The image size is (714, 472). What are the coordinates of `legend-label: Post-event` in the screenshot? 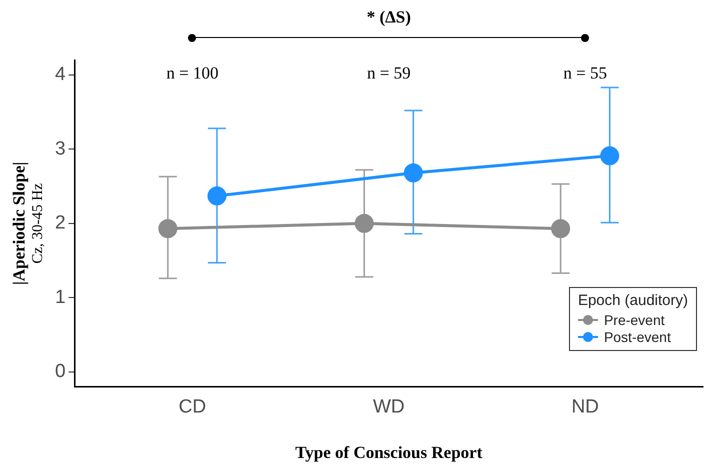 It's located at (637, 336).